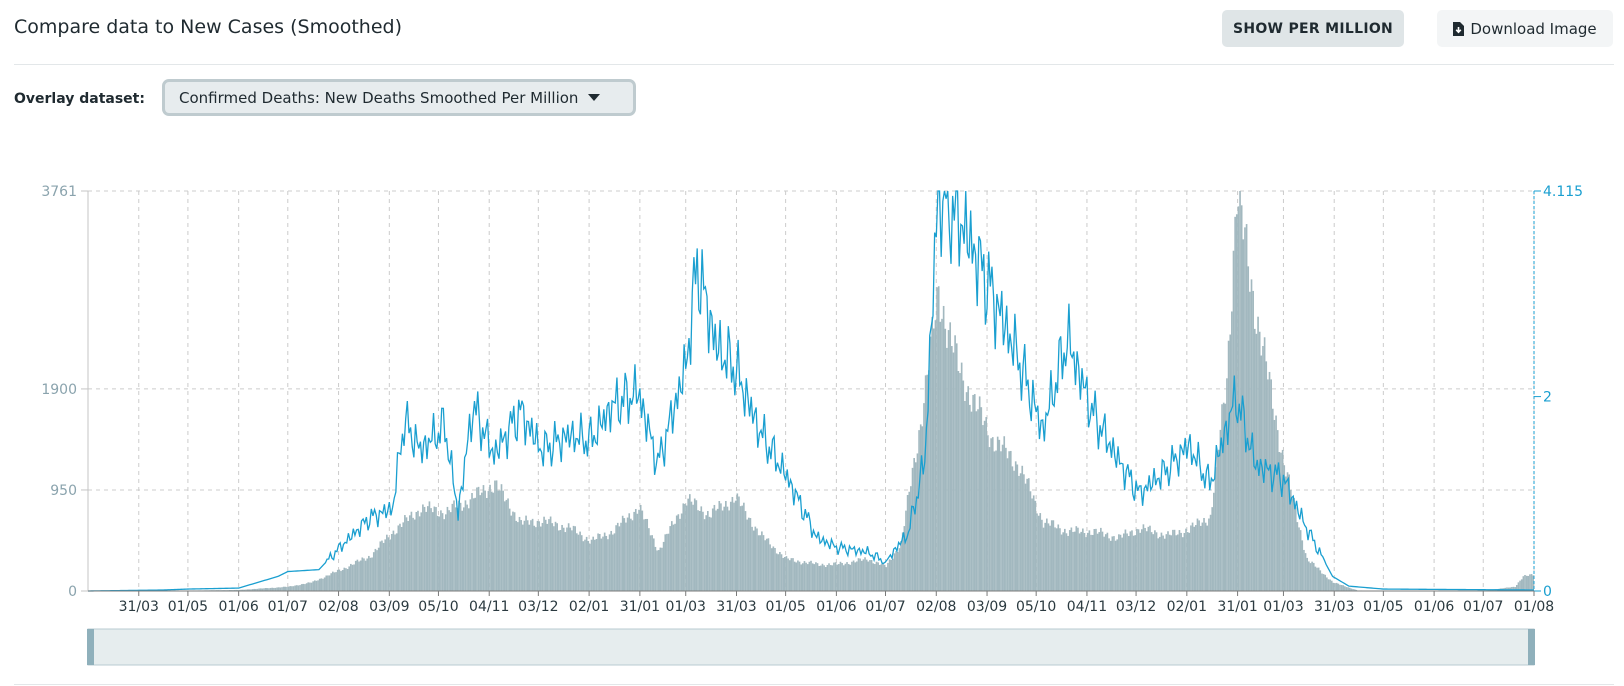 Image resolution: width=1624 pixels, height=686 pixels. What do you see at coordinates (814, 684) in the screenshot?
I see `footer-divider` at bounding box center [814, 684].